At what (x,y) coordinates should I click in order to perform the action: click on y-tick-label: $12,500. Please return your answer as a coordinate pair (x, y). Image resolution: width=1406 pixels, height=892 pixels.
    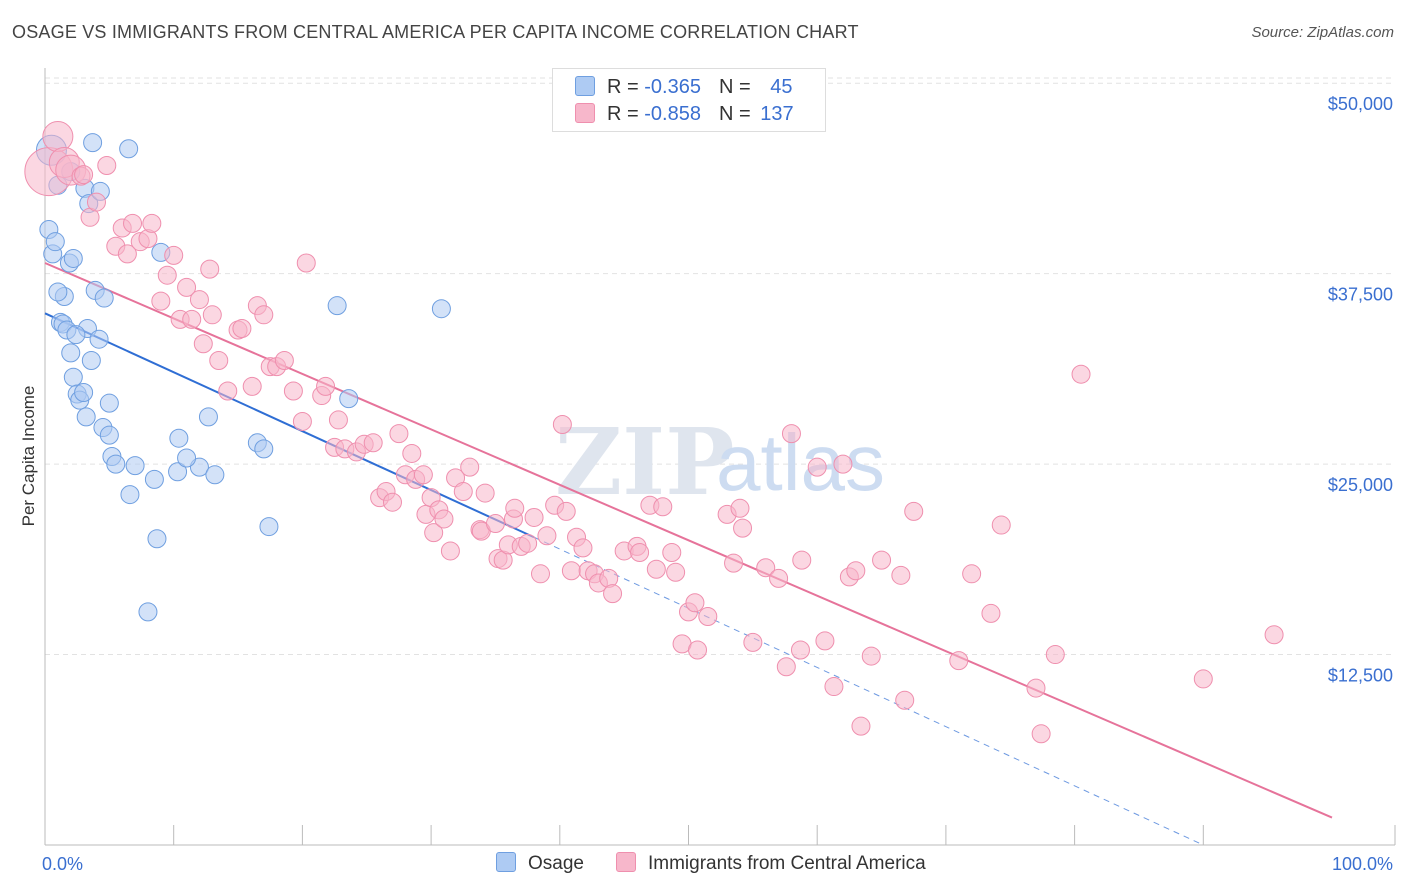
    Looking at the image, I should click on (1360, 676).